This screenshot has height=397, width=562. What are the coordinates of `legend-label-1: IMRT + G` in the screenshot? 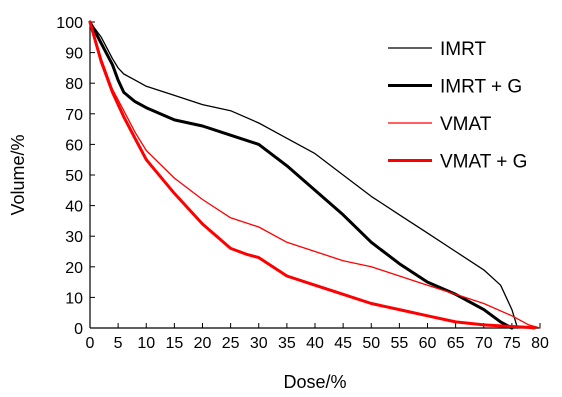 It's located at (481, 87).